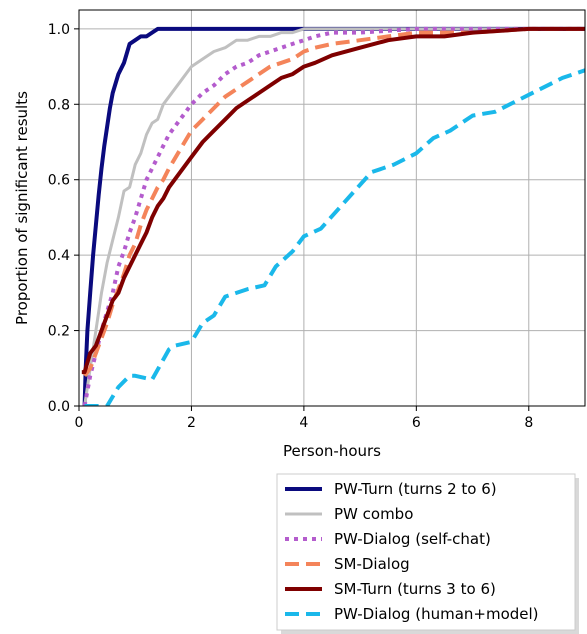 This screenshot has width=587, height=634. I want to click on legend-label: PW-Dialog (human+model), so click(436, 614).